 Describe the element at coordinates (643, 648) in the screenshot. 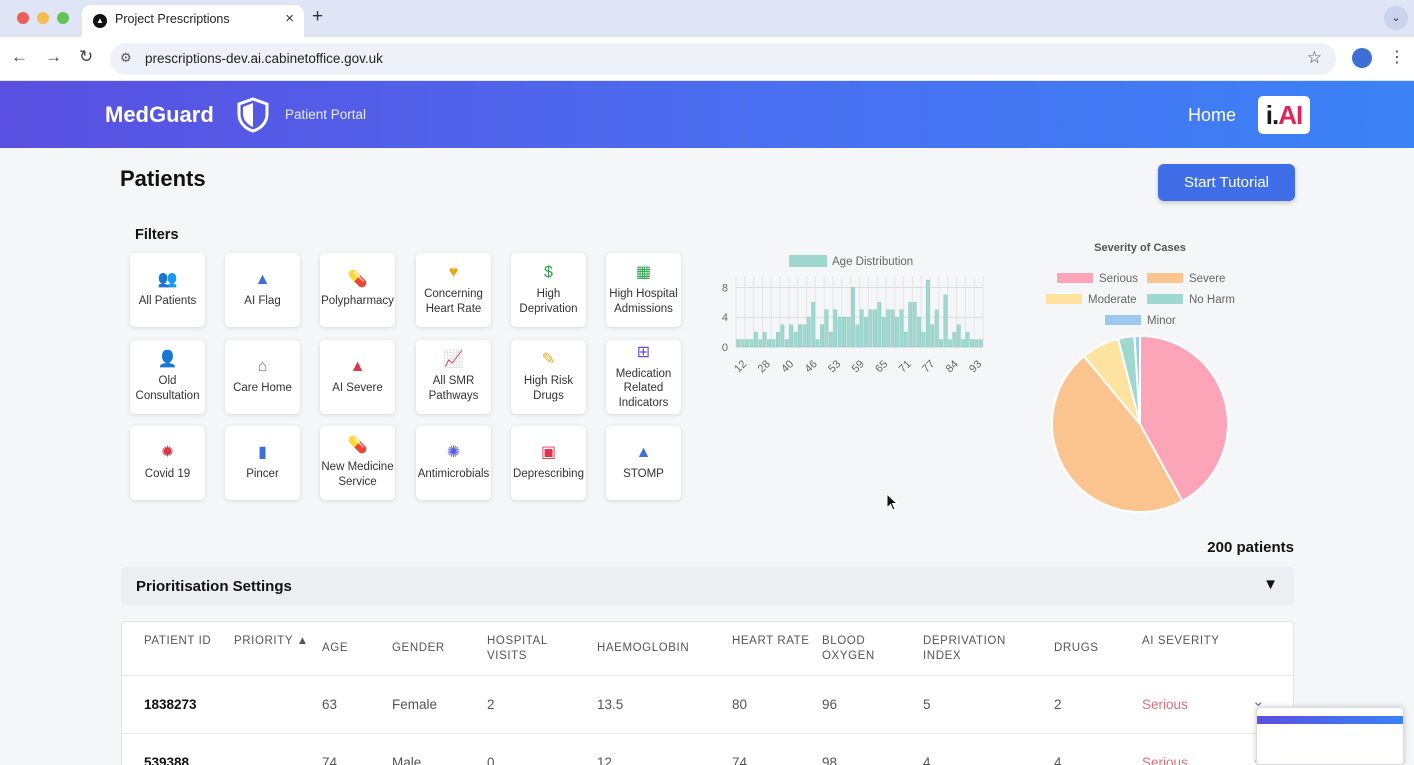

I see `column-header: HAEMOGLOBIN` at that location.